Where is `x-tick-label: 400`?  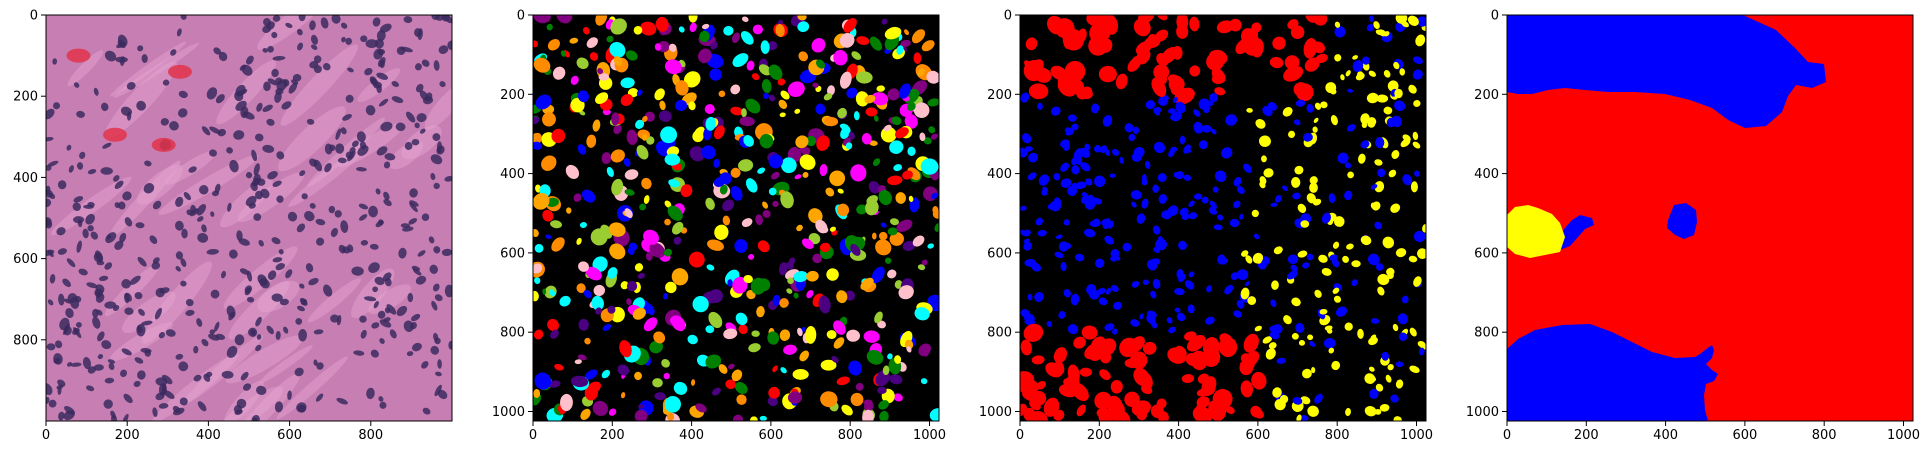 x-tick-label: 400 is located at coordinates (691, 435).